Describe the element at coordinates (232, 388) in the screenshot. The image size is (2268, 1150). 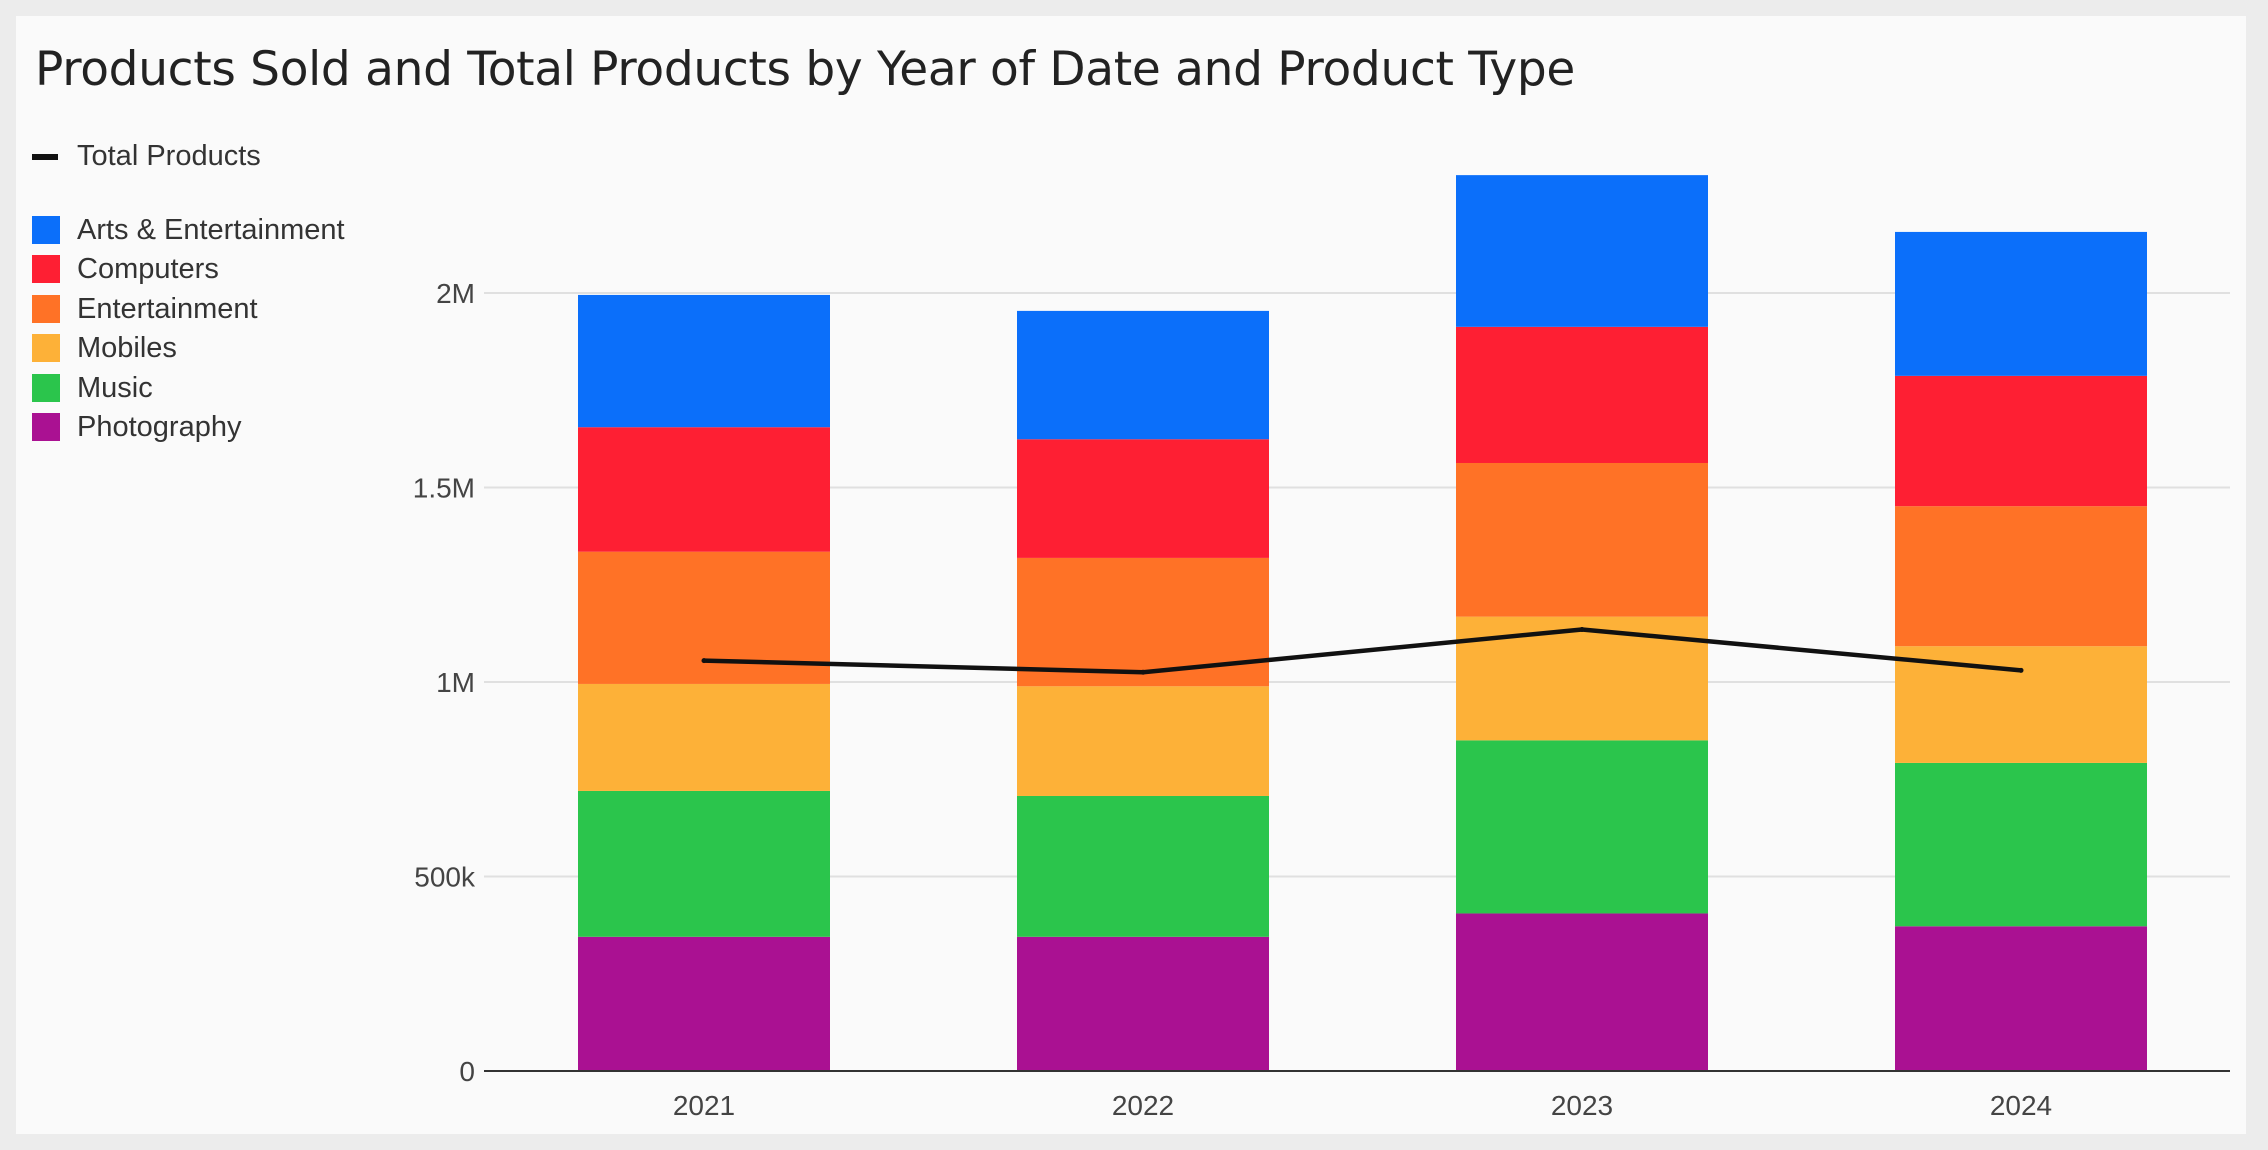
I see `legend-item-music: Music` at that location.